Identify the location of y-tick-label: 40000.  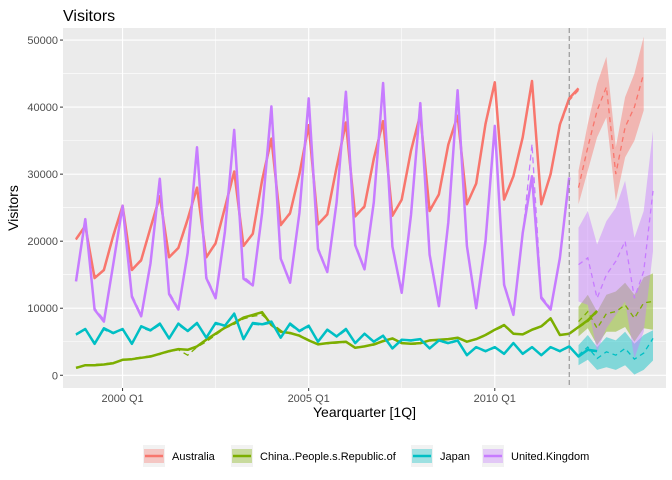
(42, 108).